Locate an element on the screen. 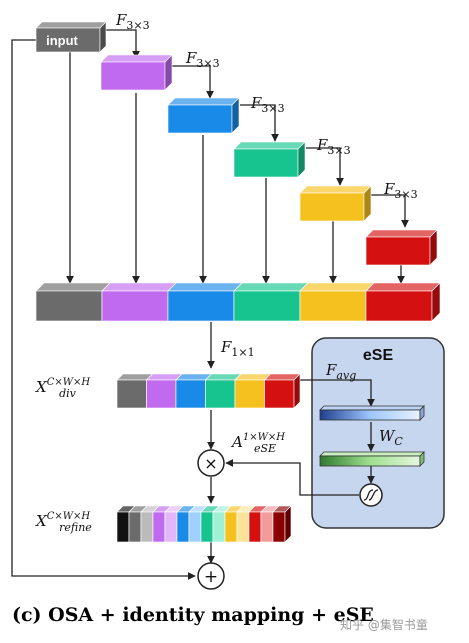 Image resolution: width=469 pixels, height=643 pixels. conv-label-1: F3×3 is located at coordinates (132, 21).